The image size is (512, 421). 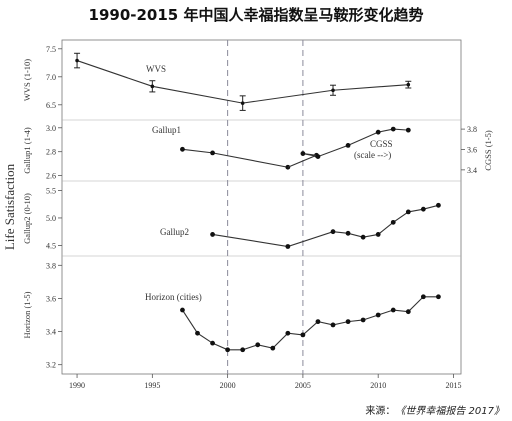 I want to click on x-tick-label: 2005, so click(x=303, y=385).